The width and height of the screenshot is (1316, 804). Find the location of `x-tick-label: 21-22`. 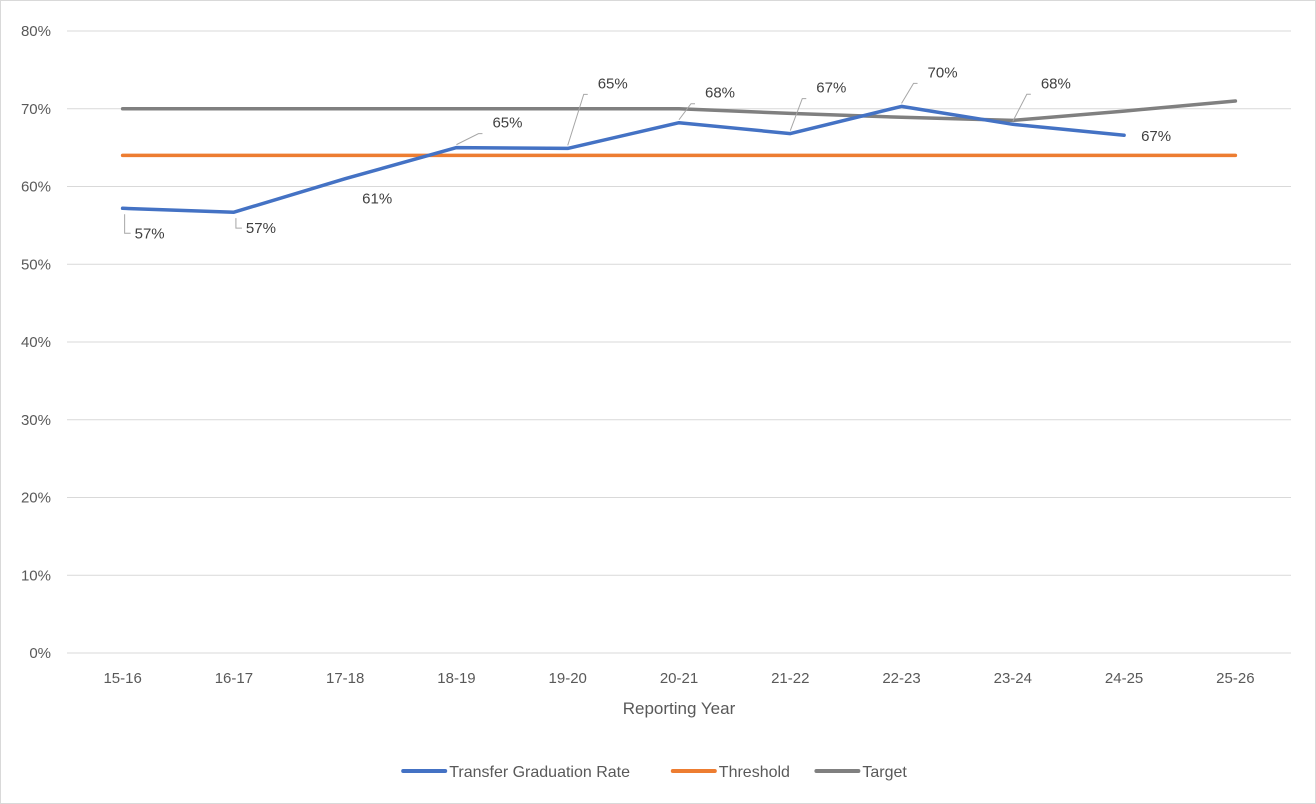

x-tick-label: 21-22 is located at coordinates (790, 678).